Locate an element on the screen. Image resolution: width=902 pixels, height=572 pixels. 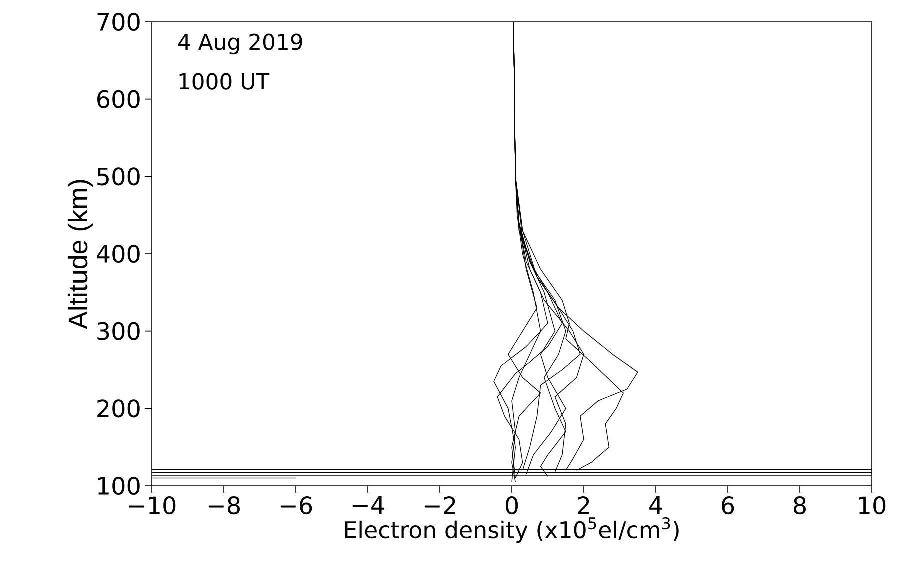
y-tick-label: 200 is located at coordinates (119, 409).